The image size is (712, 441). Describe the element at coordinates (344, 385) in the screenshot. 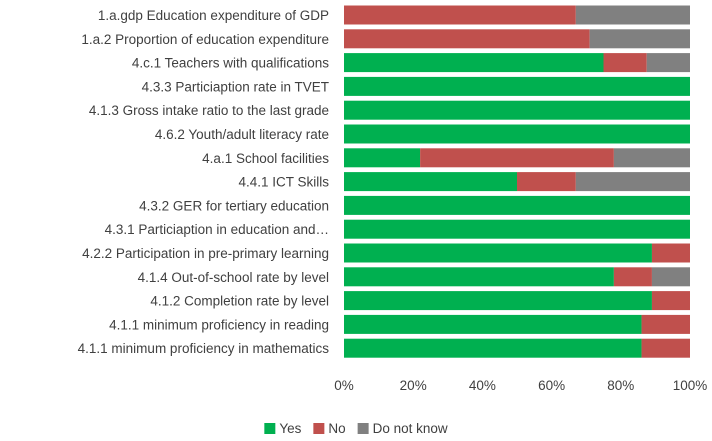

I see `x-tick-label: 0%` at that location.